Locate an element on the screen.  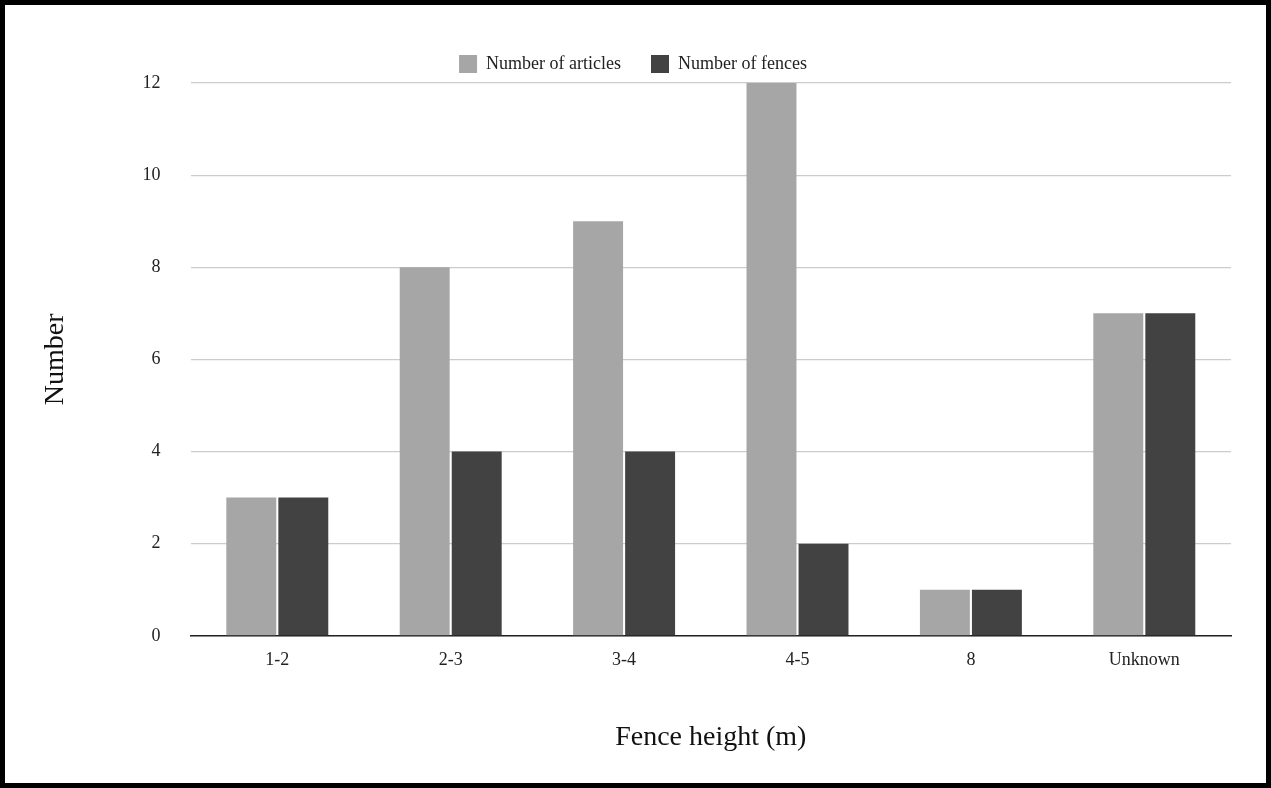
y-tick-label: 10 is located at coordinates (151, 173).